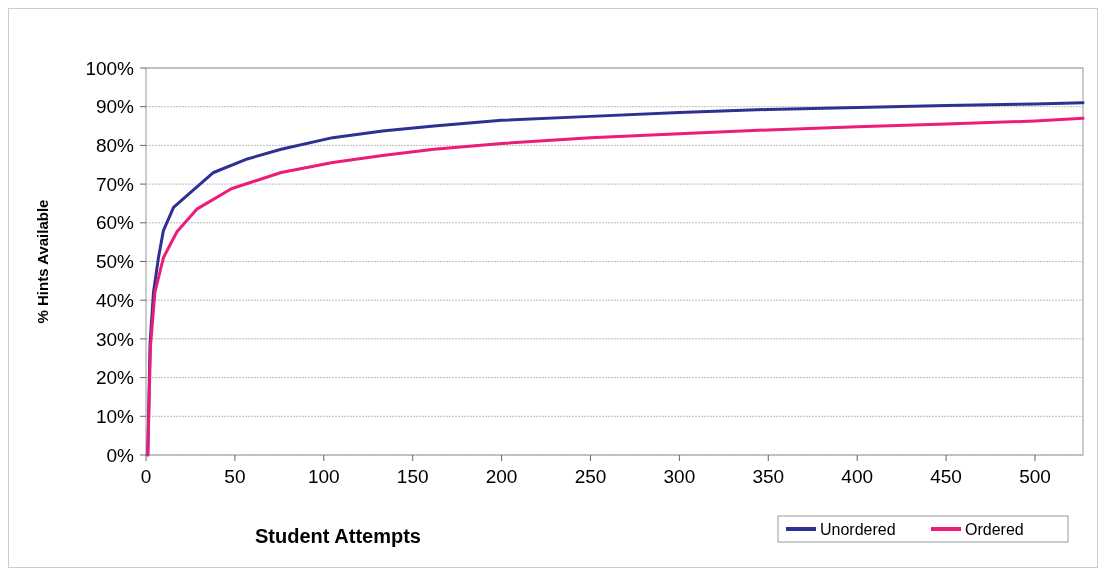 This screenshot has width=1107, height=583. I want to click on y-tick-label: 30%, so click(115, 339).